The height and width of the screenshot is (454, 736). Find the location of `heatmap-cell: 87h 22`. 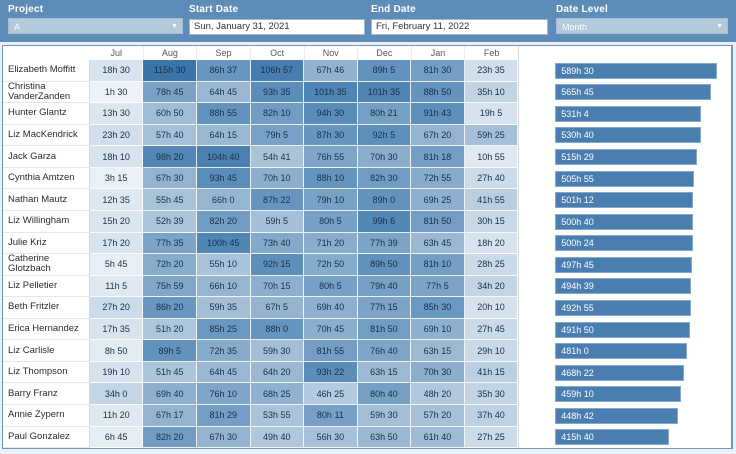

heatmap-cell: 87h 22 is located at coordinates (277, 200).